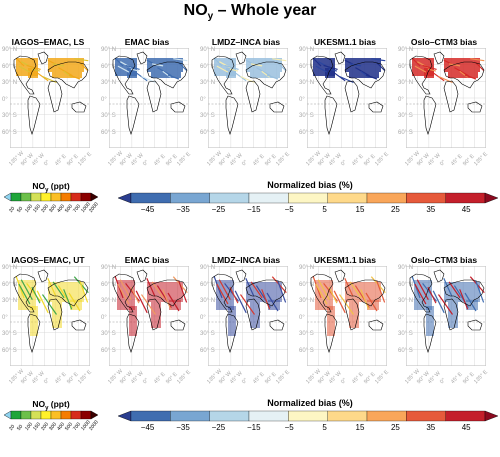 This screenshot has height=457, width=500. What do you see at coordinates (51, 405) in the screenshot?
I see `conc-colorbar-title: NOy (ppt)` at bounding box center [51, 405].